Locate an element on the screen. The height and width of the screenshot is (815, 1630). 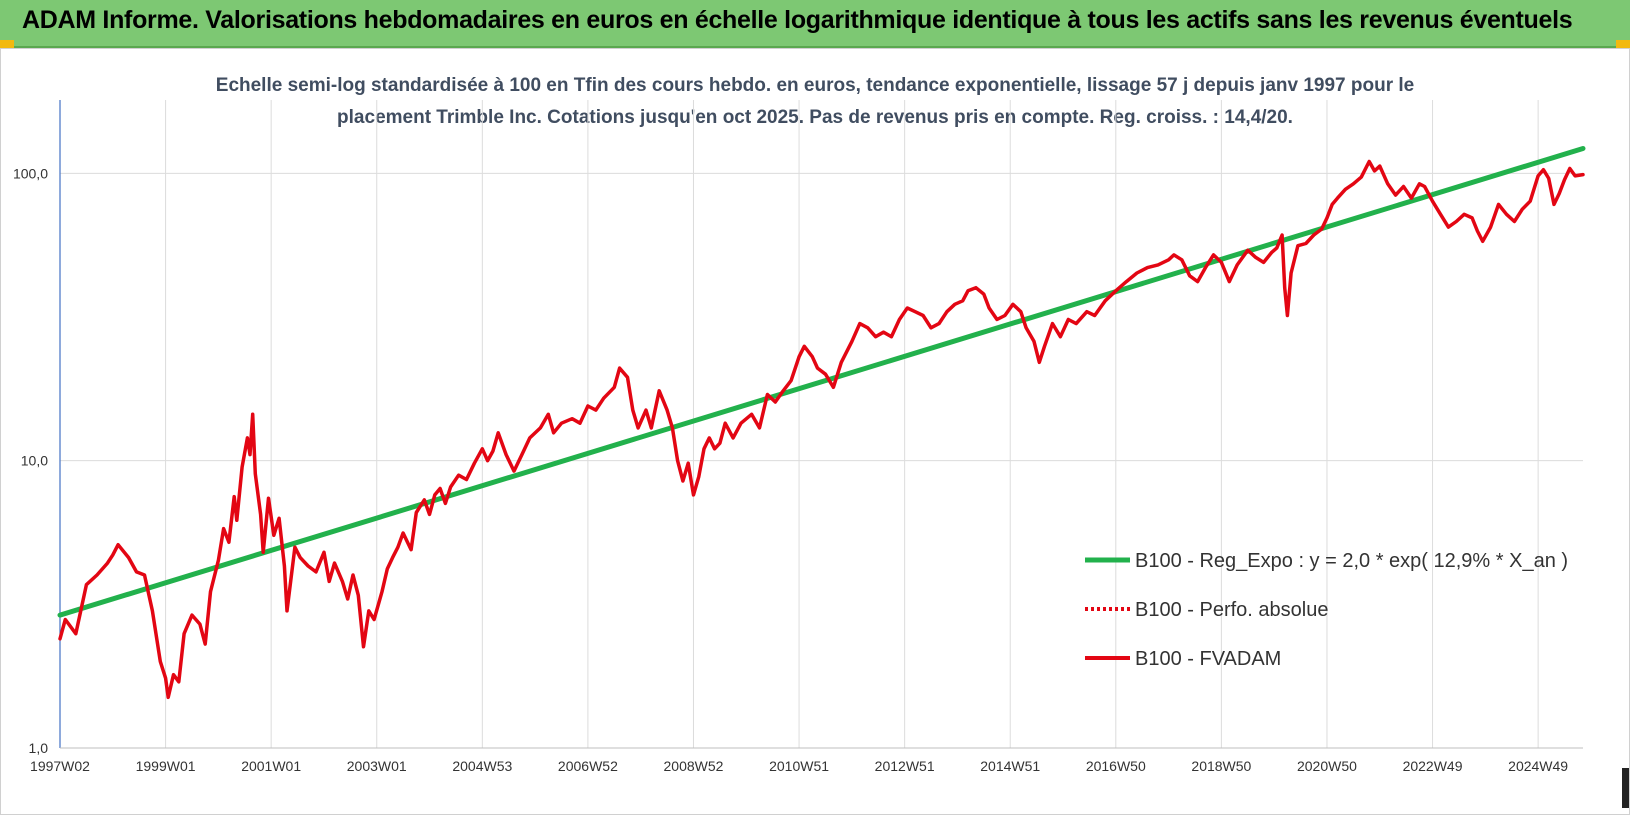
corner-marker-bottom-right is located at coordinates (1626, 788).